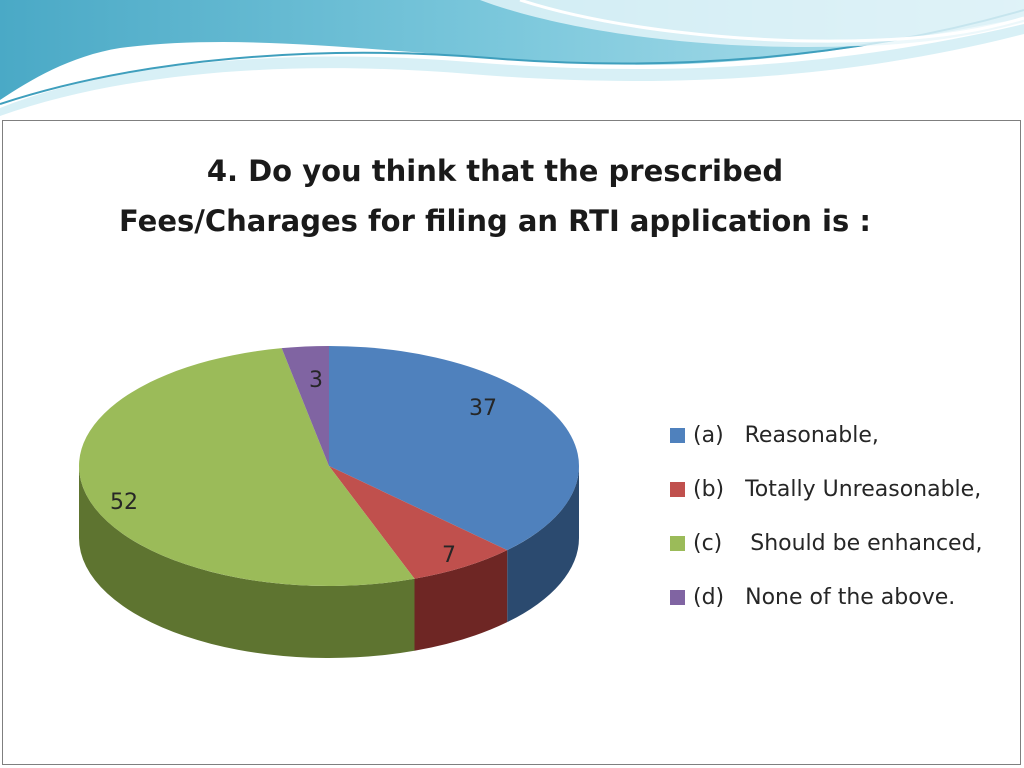  I want to click on pie-slice-a, so click(454, 448).